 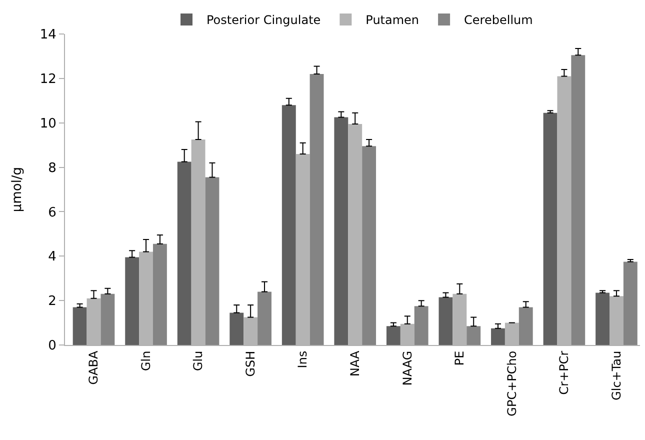 I want to click on x-tick-label: Glc+Tau, so click(x=616, y=375).